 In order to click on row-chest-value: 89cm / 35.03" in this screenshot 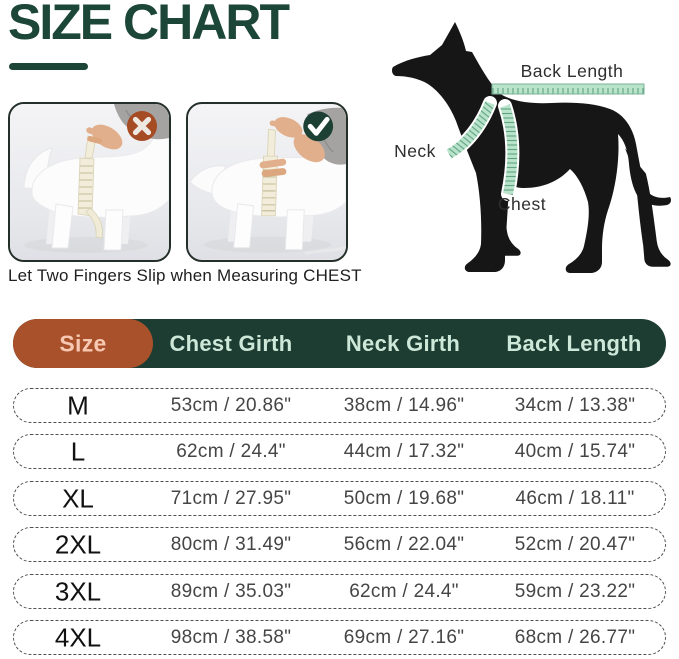, I will do `click(231, 591)`.